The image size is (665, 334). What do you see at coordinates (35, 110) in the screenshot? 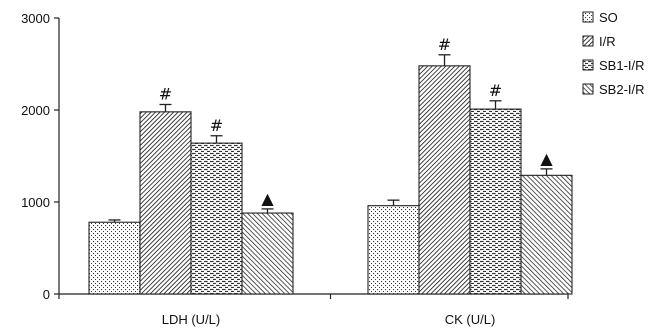
I see `y-tick-label: 2000` at bounding box center [35, 110].